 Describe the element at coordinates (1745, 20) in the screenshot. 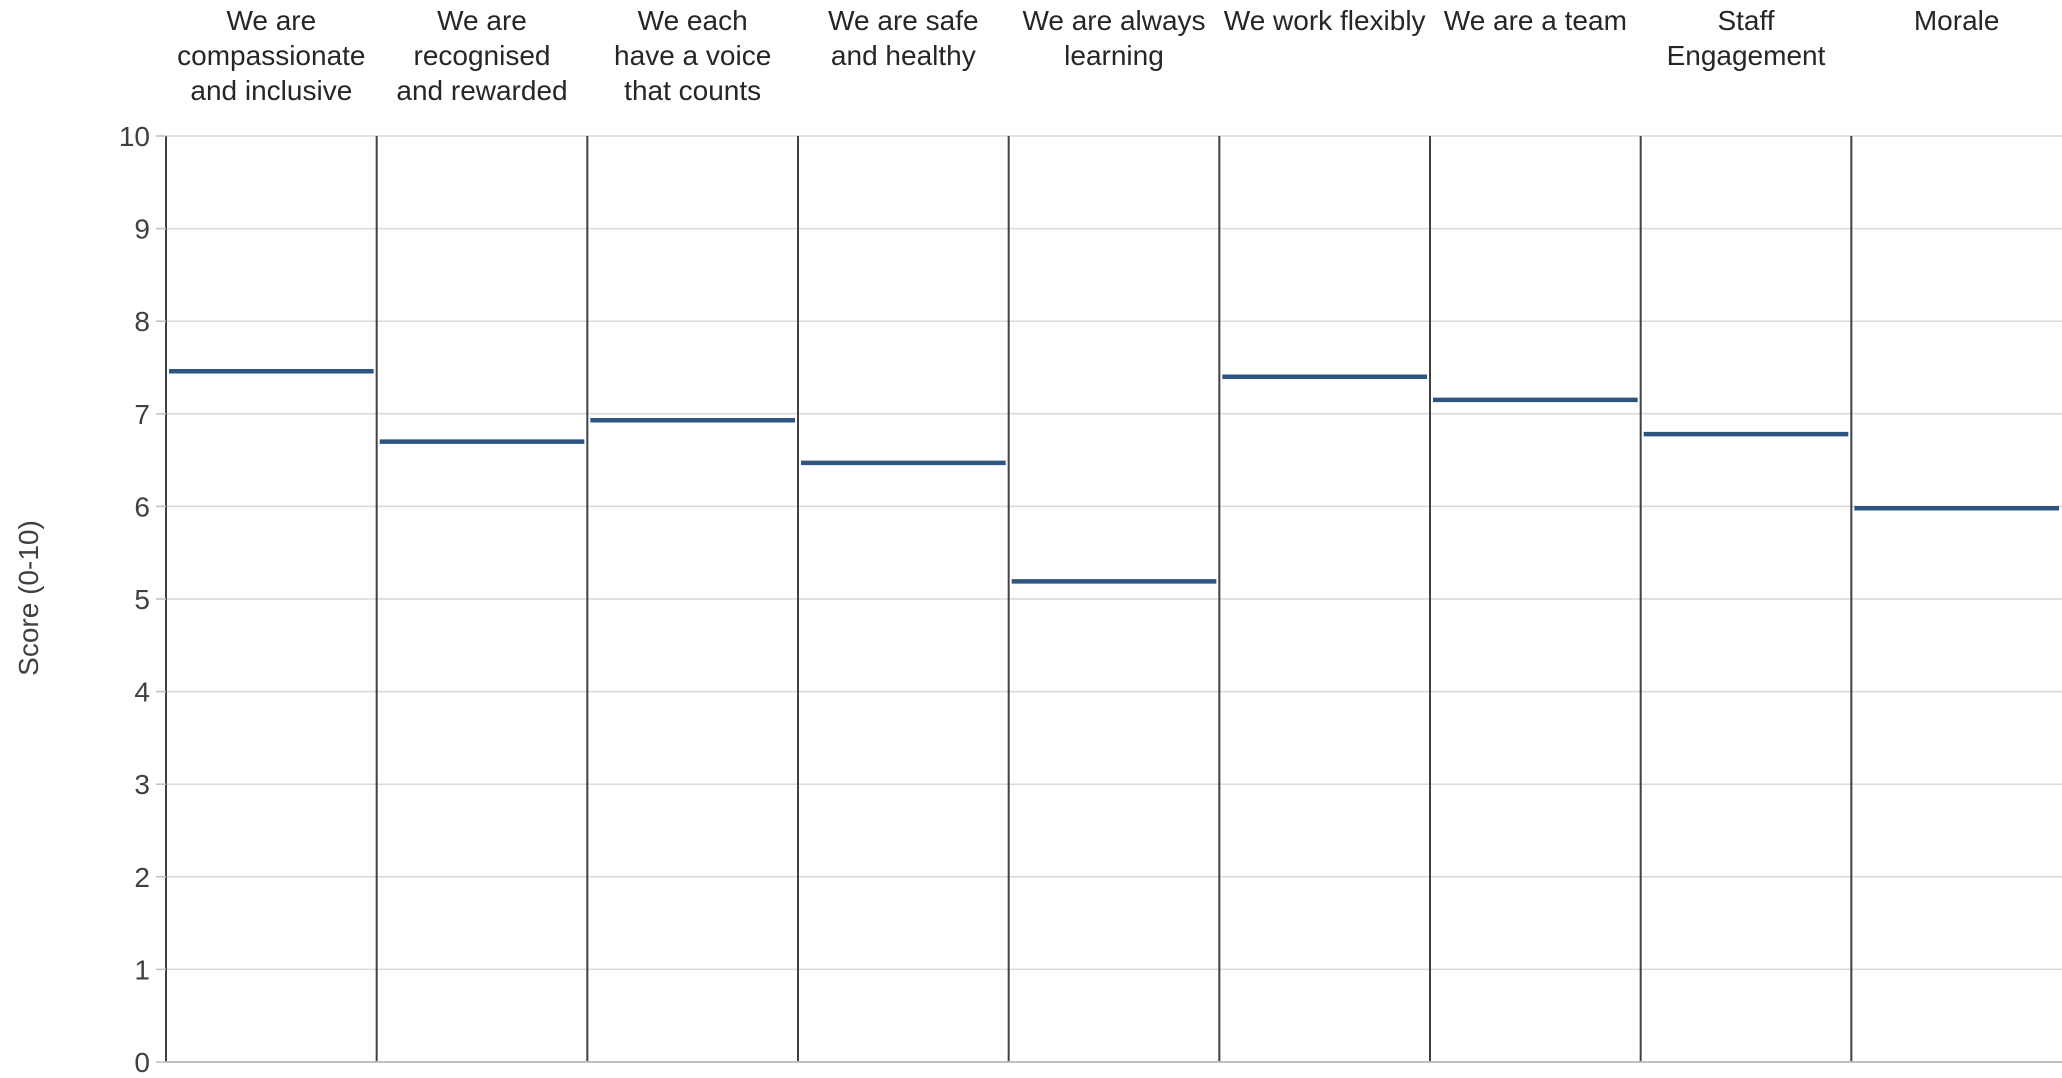

I see `category-label-line: Staff` at that location.